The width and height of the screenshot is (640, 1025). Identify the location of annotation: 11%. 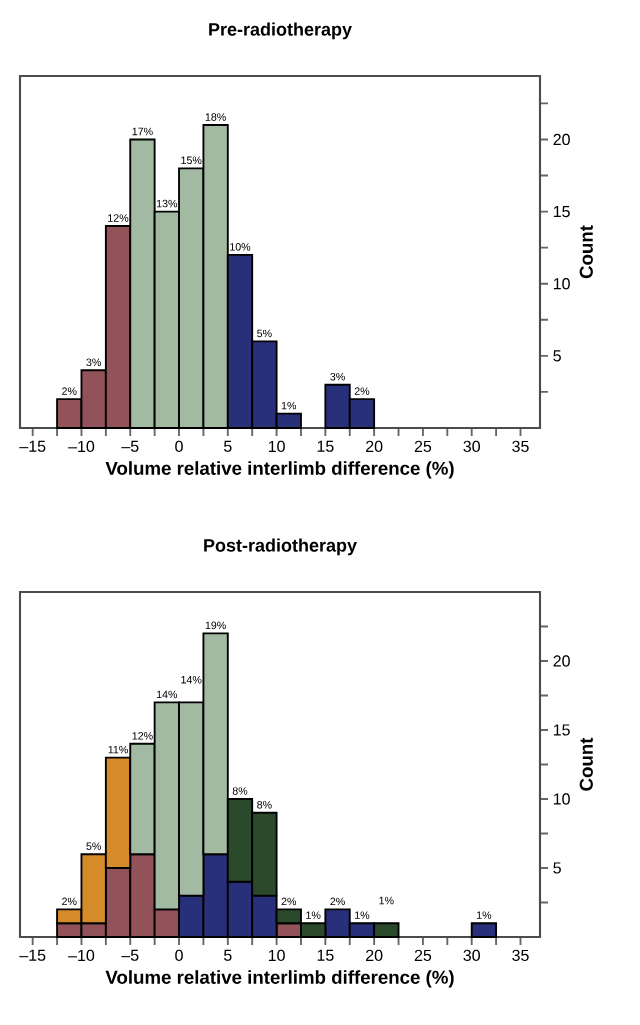
(118, 749).